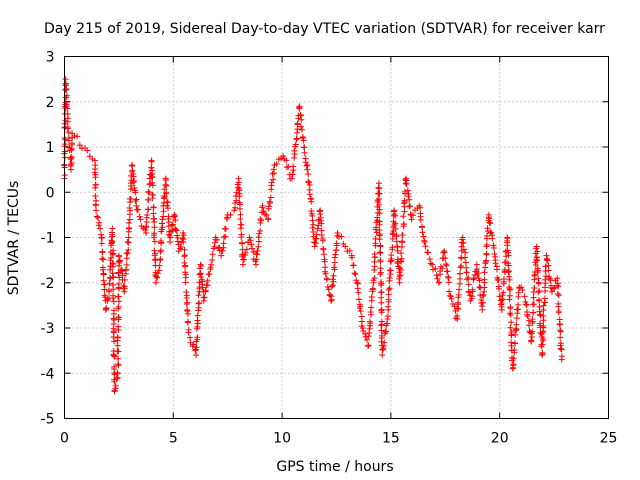  What do you see at coordinates (338, 439) in the screenshot?
I see `x-tick-labels: 0 5 10 15 20 25` at bounding box center [338, 439].